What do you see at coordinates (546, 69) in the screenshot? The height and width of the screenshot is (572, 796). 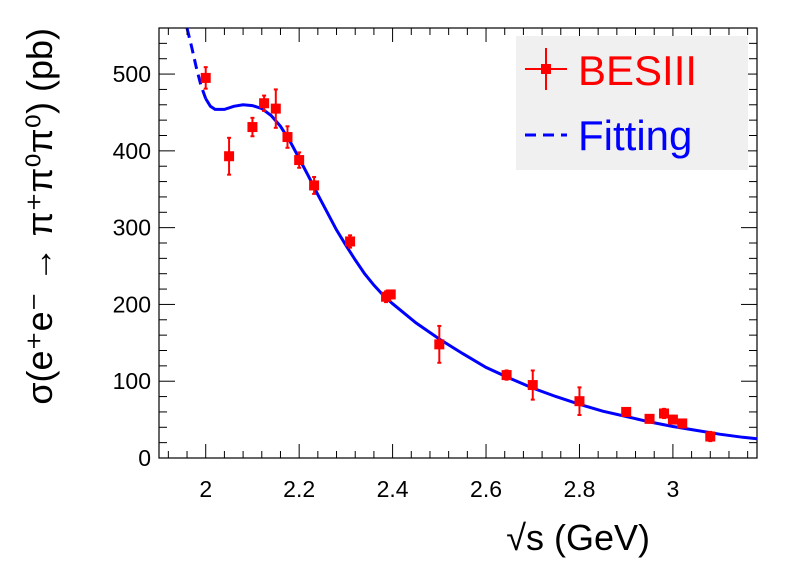 I see `legend-besiii-marker` at bounding box center [546, 69].